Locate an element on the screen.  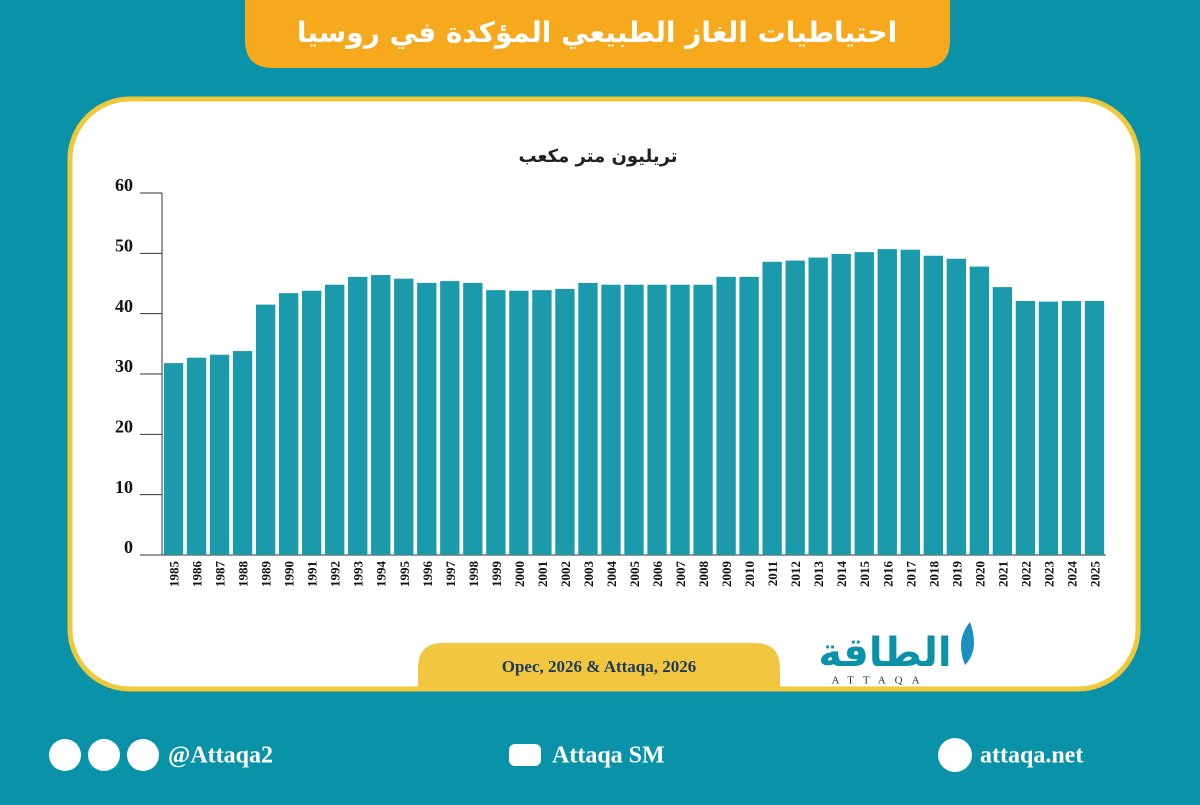
x-tick-label: 1987 is located at coordinates (220, 574).